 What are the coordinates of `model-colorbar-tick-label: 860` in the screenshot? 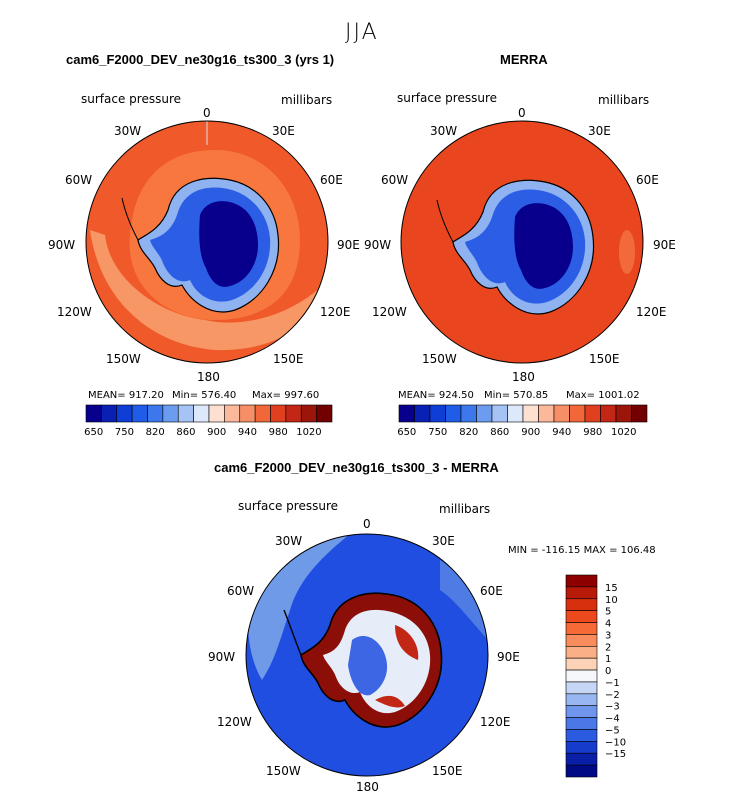 It's located at (185, 432).